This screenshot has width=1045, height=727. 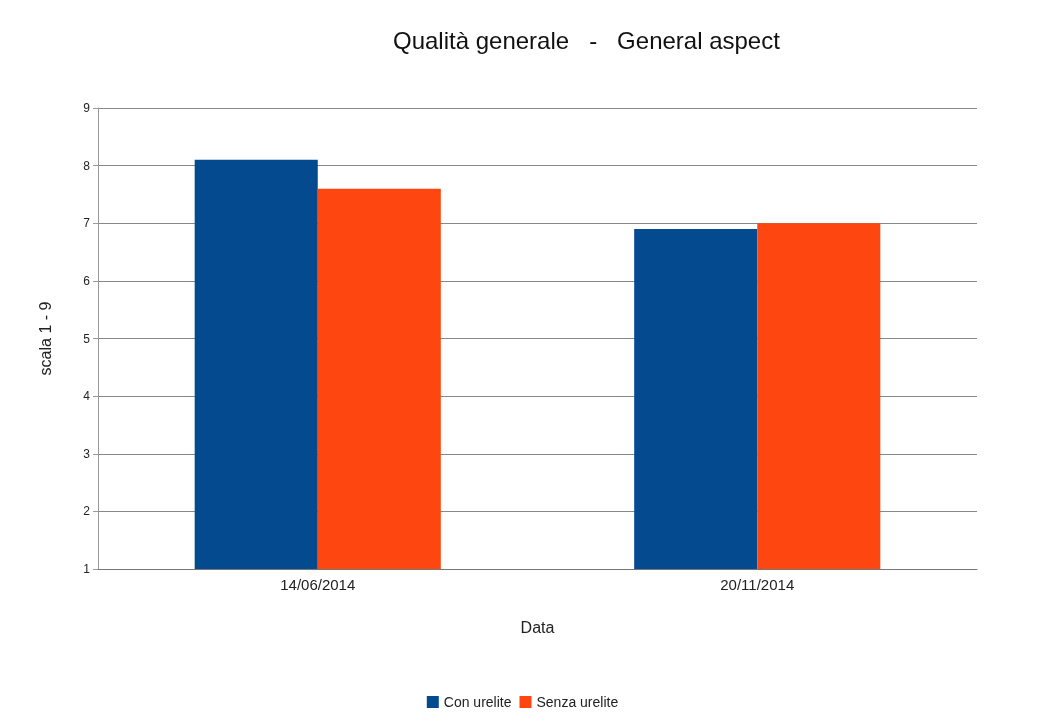 What do you see at coordinates (477, 702) in the screenshot?
I see `legend-label: Con urelite` at bounding box center [477, 702].